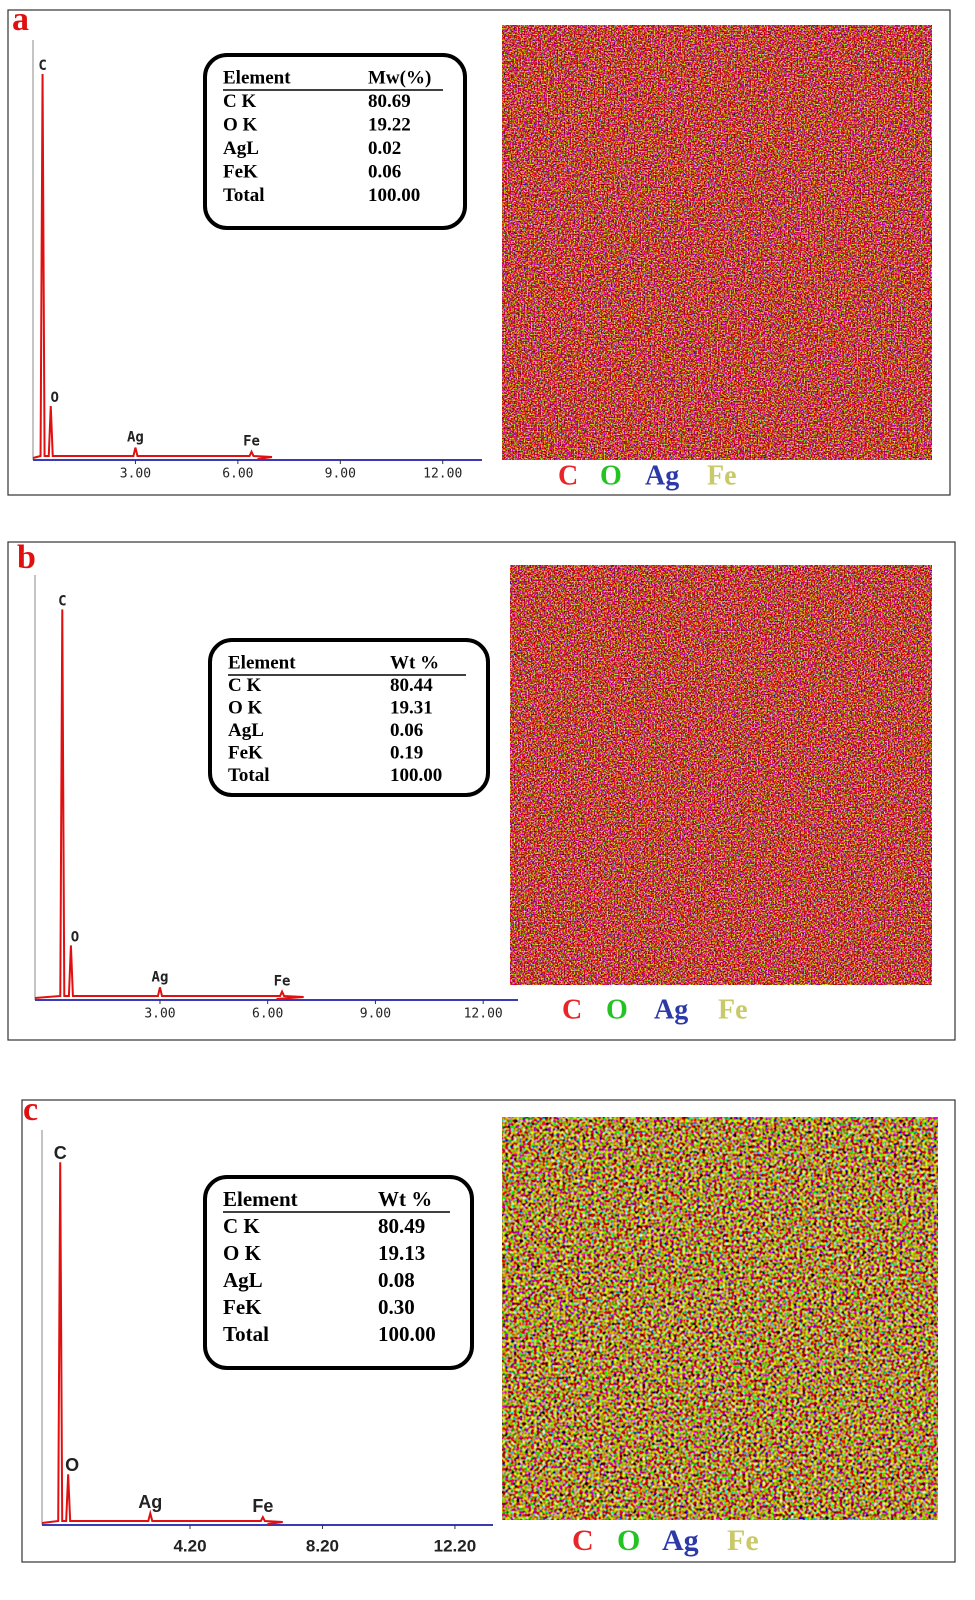 Image resolution: width=975 pixels, height=1600 pixels. I want to click on table-header: Mw(%), so click(399, 77).